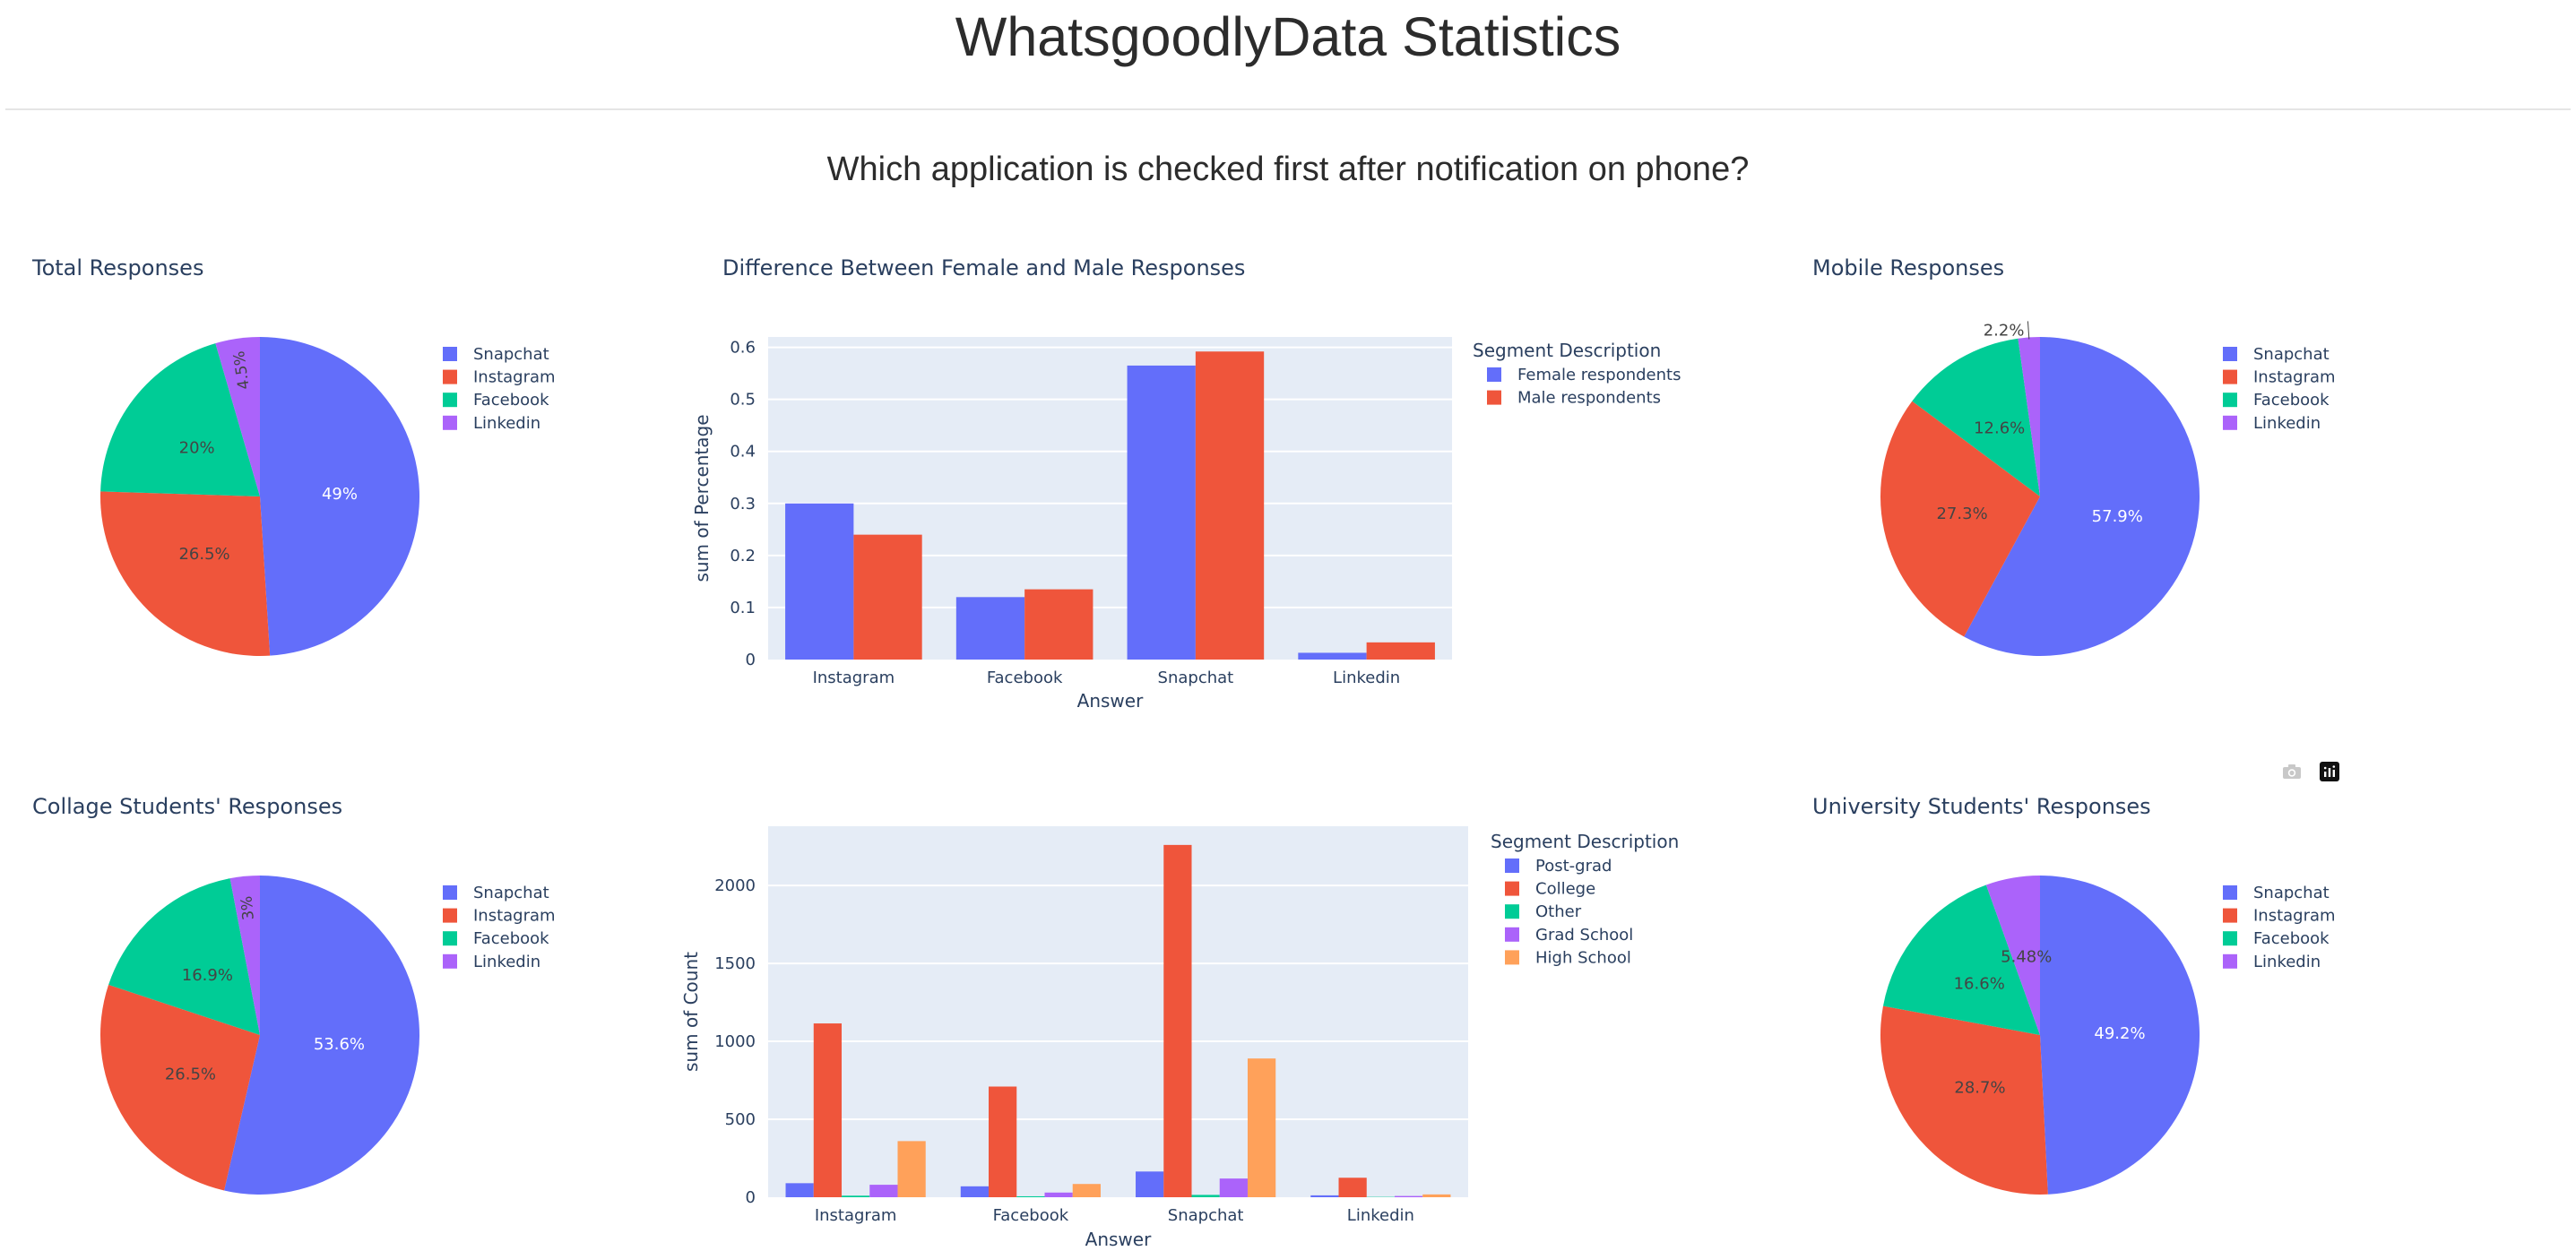 Image resolution: width=2576 pixels, height=1251 pixels. I want to click on x-axis-label: Answer, so click(1110, 701).